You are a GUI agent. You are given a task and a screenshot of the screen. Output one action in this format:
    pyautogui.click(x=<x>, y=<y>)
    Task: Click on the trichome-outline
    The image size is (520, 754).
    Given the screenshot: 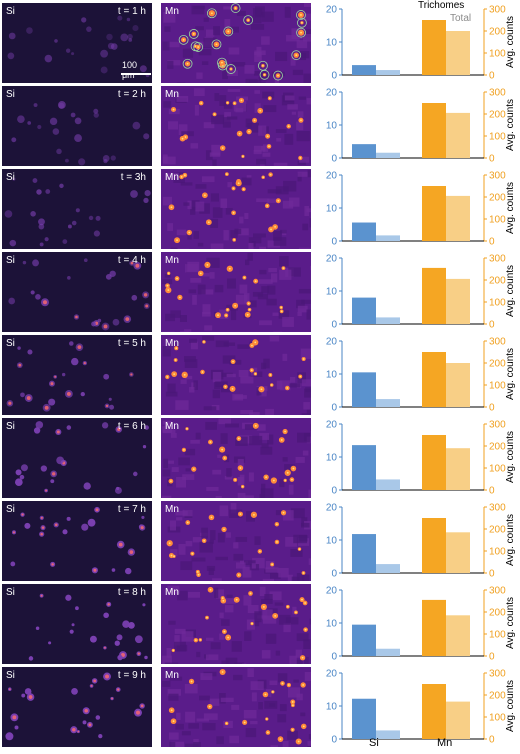 What is the action you would take?
    pyautogui.click(x=216, y=44)
    